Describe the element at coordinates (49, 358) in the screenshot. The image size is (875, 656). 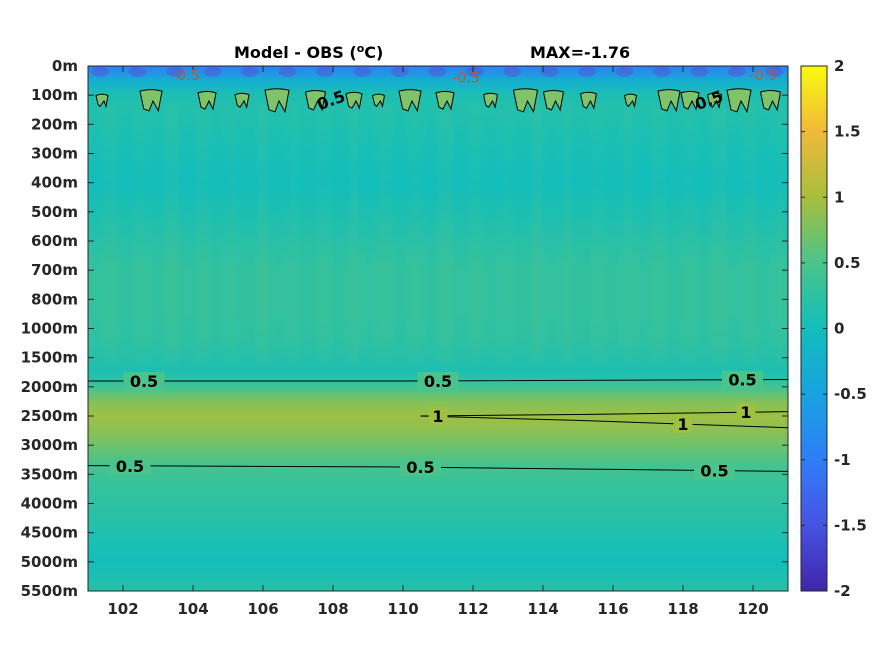
I see `y-tick-label: 1500m` at that location.